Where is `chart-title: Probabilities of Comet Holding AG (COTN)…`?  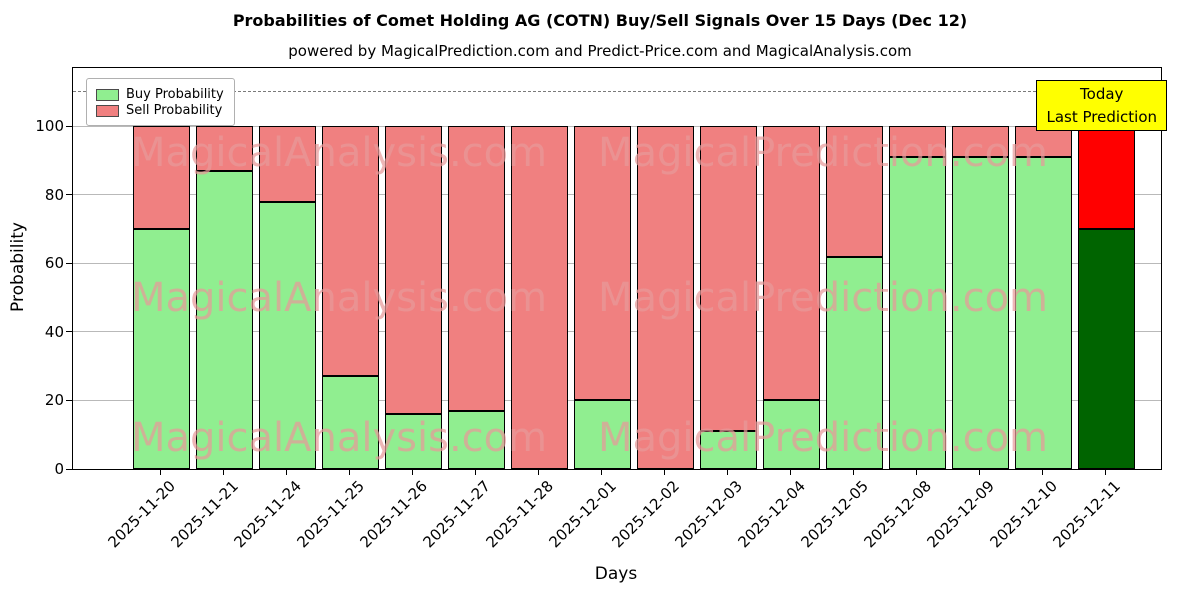
chart-title: Probabilities of Comet Holding AG (COTN)… is located at coordinates (600, 20).